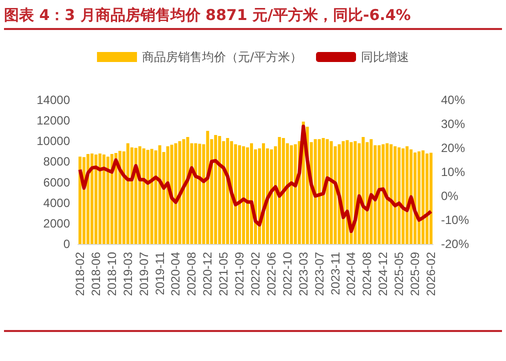 Image resolution: width=506 pixels, height=361 pixels. Describe the element at coordinates (175, 274) in the screenshot. I see `x-tick-label: 2020-04` at that location.